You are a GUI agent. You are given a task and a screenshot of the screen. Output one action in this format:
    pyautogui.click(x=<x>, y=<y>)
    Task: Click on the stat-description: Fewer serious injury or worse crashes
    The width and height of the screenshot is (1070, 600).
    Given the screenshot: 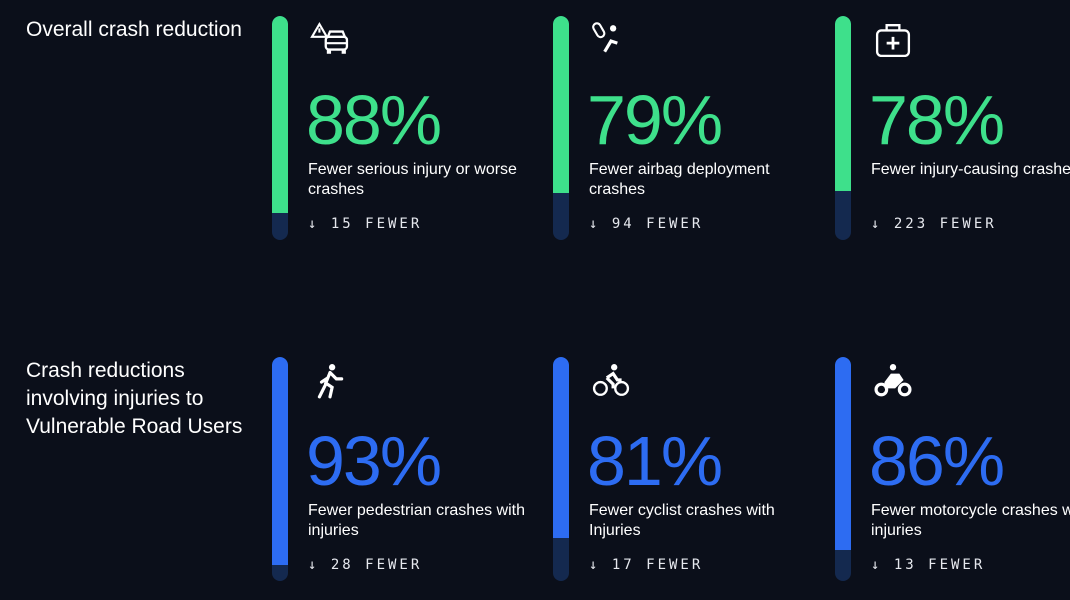 What is the action you would take?
    pyautogui.click(x=412, y=179)
    